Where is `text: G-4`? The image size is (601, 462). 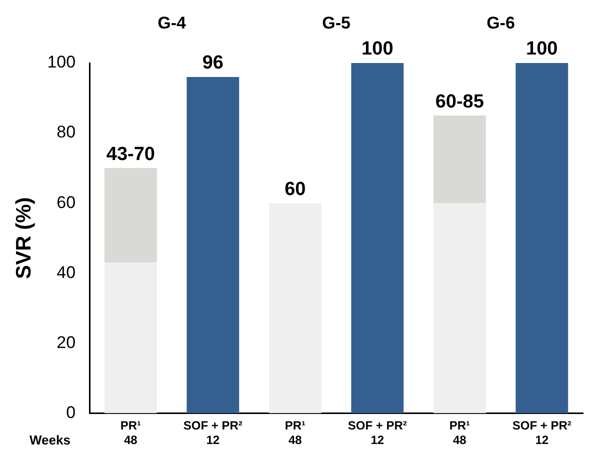 text: G-4 is located at coordinates (172, 23).